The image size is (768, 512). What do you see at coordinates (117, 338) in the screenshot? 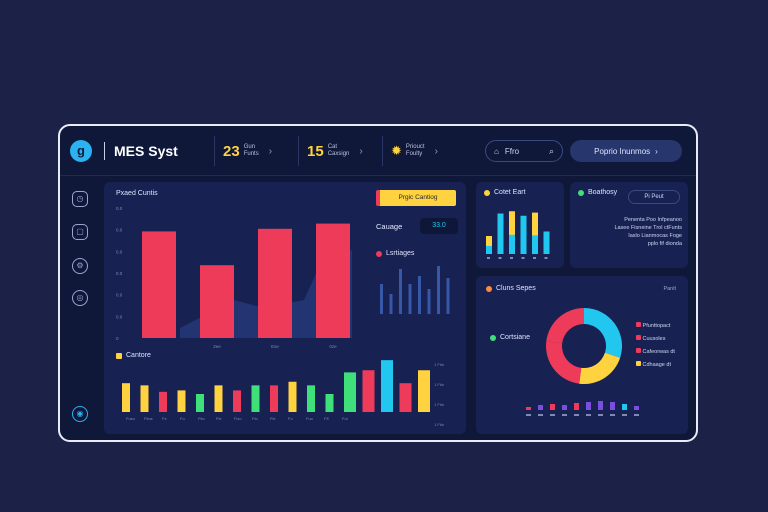
I see `y-tick-label: 0` at bounding box center [117, 338].